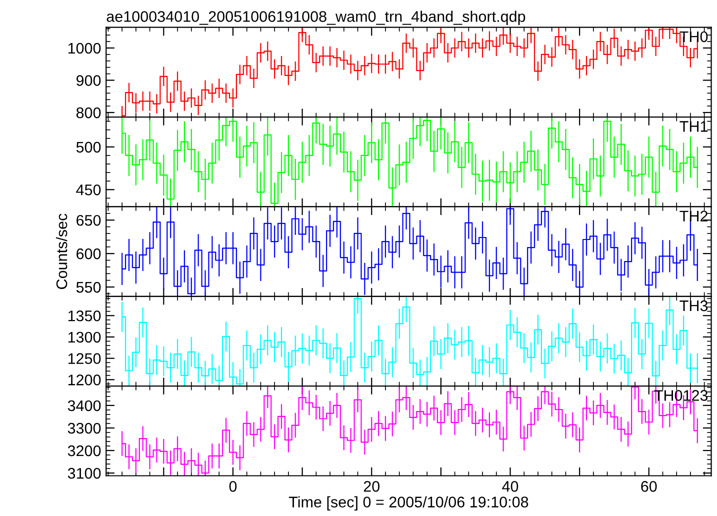 Image resolution: width=717 pixels, height=516 pixels. Describe the element at coordinates (88, 112) in the screenshot. I see `y-tick-label: 800` at that location.